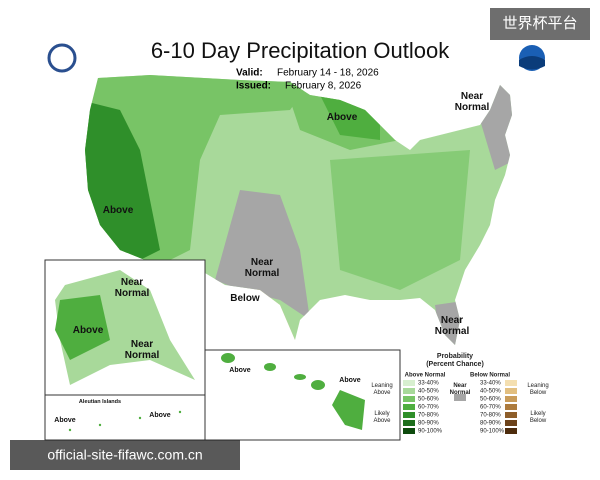 The height and width of the screenshot is (480, 600). Describe the element at coordinates (425, 376) in the screenshot. I see `legend-header: Above Normal` at that location.